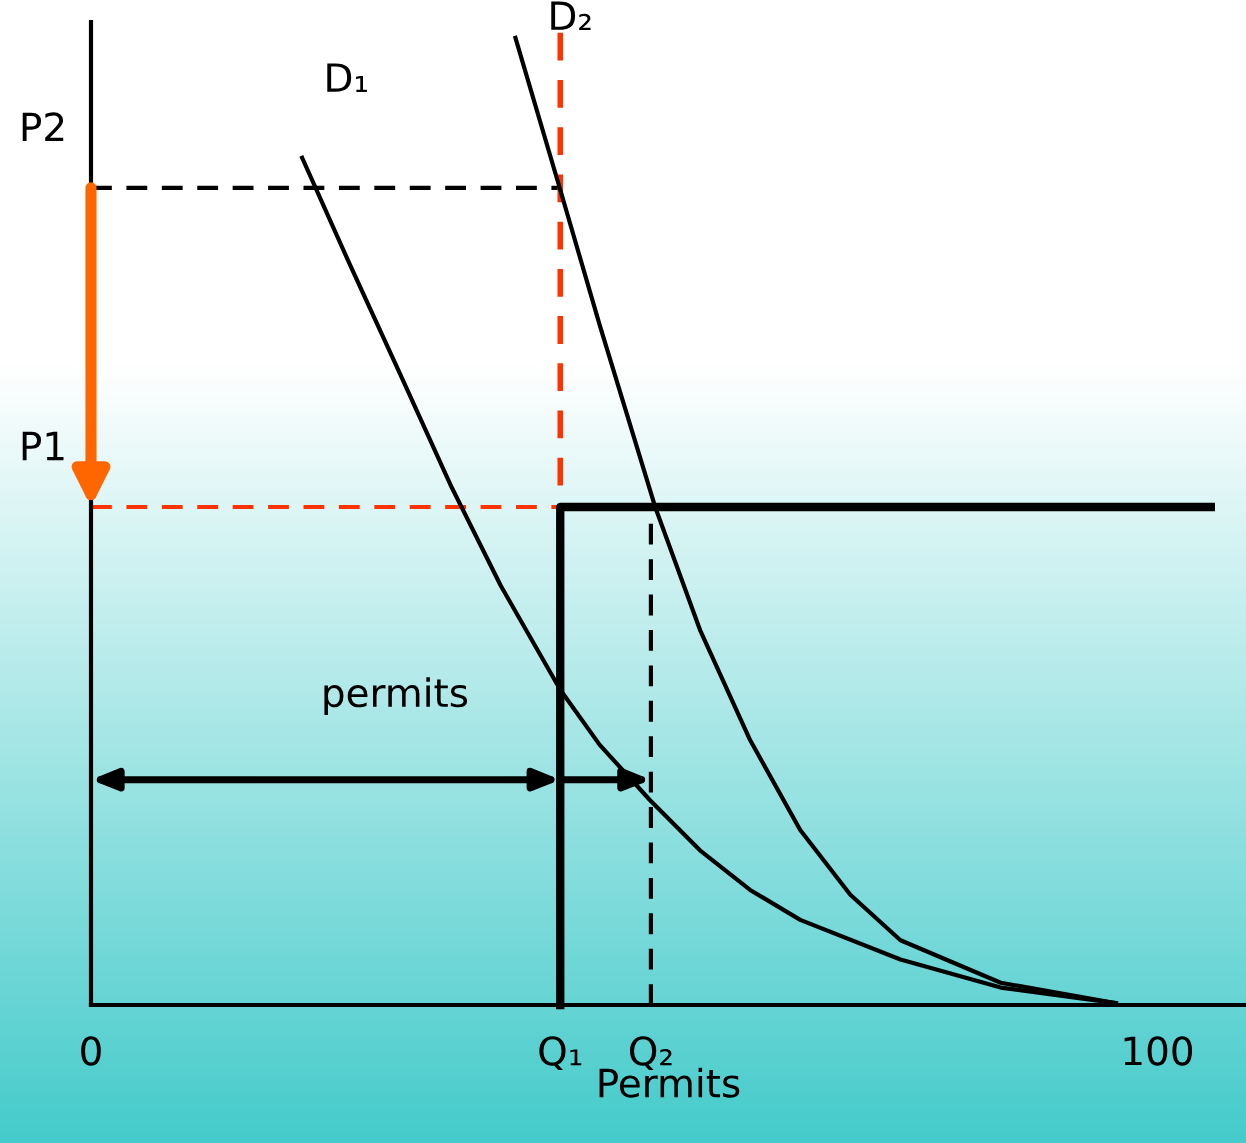 This screenshot has width=1246, height=1143. I want to click on x-tick-label: 0, so click(91, 1051).